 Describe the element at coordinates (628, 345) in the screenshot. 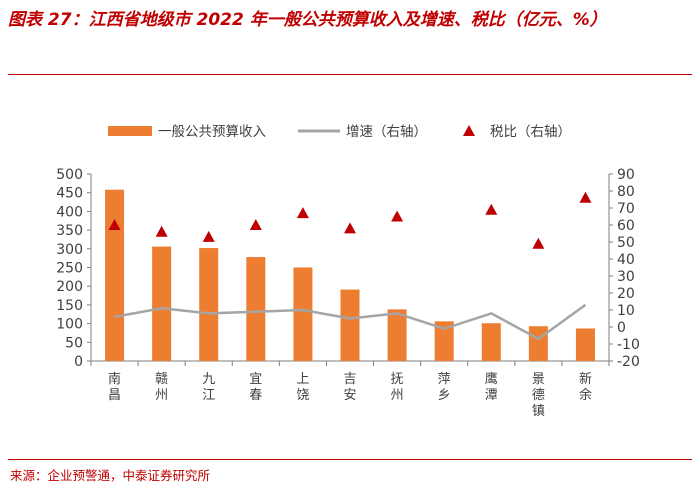

I see `right-axis-tick-label: -10` at that location.